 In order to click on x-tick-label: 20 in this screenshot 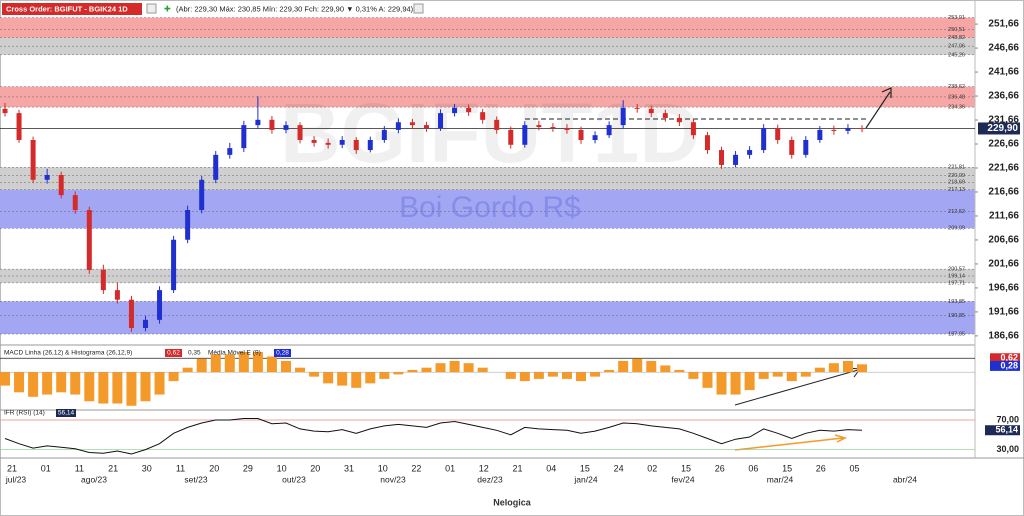, I will do `click(214, 468)`.